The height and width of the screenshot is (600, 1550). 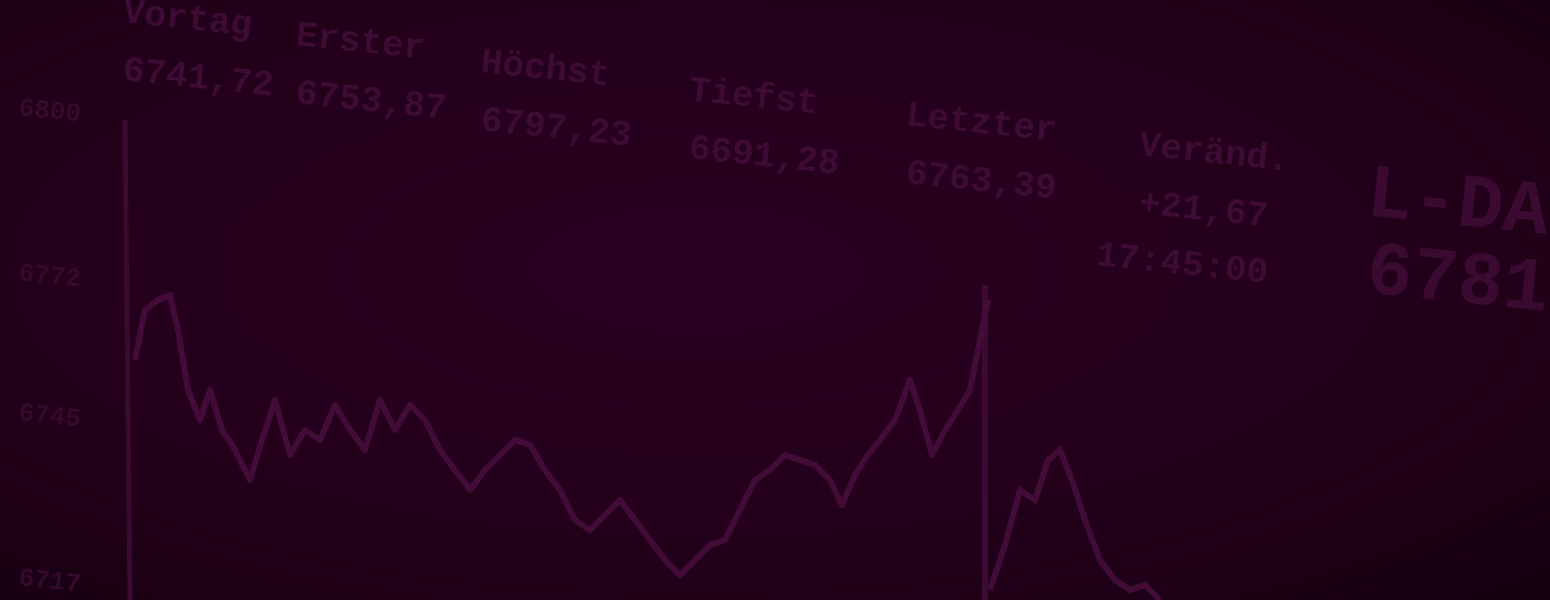 I want to click on axis-label: 6745, so click(x=49, y=416).